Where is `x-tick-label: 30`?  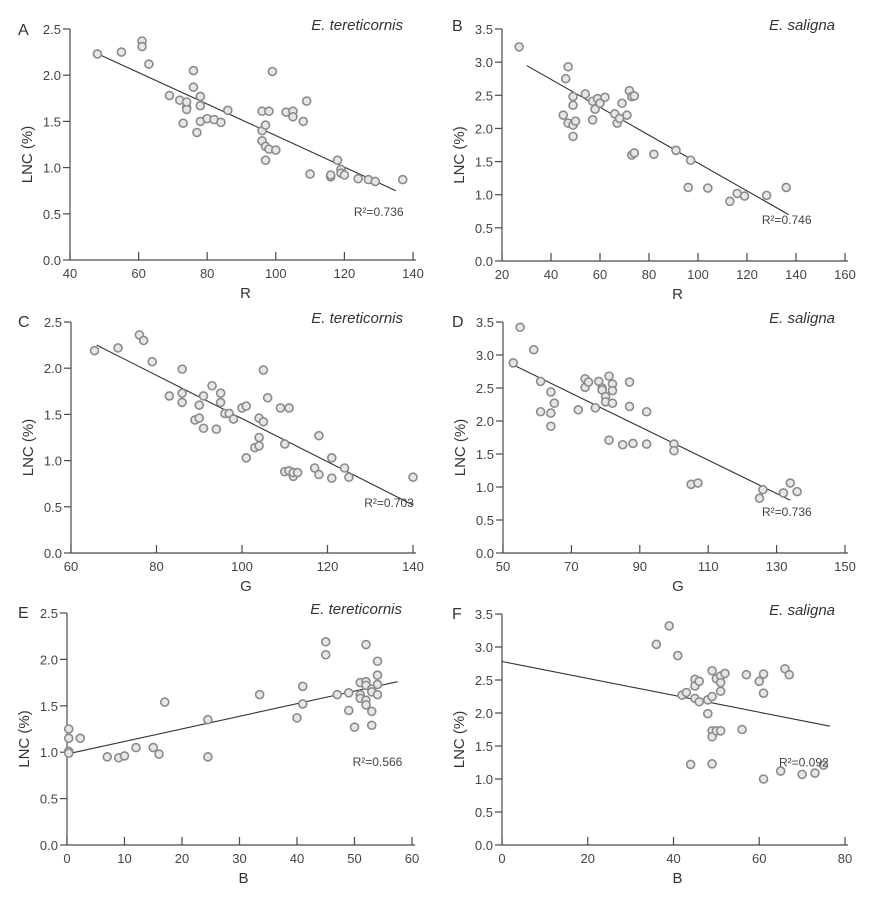
x-tick-label: 30 is located at coordinates (239, 858).